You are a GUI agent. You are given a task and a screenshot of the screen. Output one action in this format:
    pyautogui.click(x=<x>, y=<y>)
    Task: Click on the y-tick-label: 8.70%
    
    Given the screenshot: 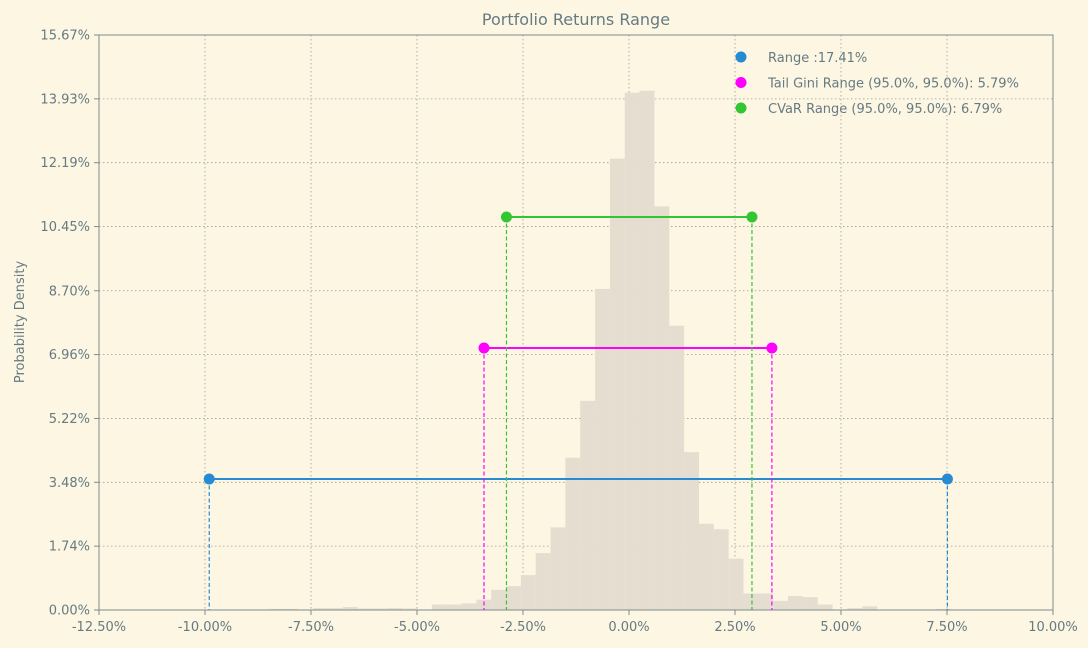 What is the action you would take?
    pyautogui.click(x=69, y=291)
    